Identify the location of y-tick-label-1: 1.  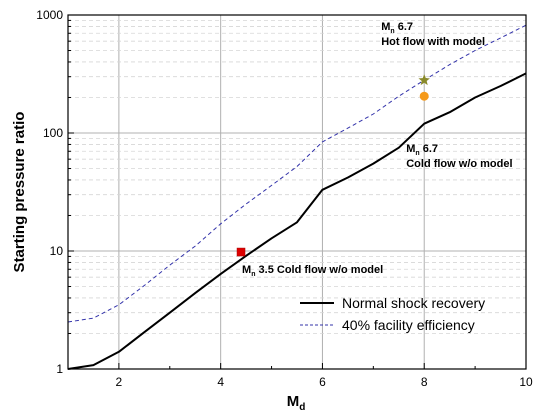
(59, 369).